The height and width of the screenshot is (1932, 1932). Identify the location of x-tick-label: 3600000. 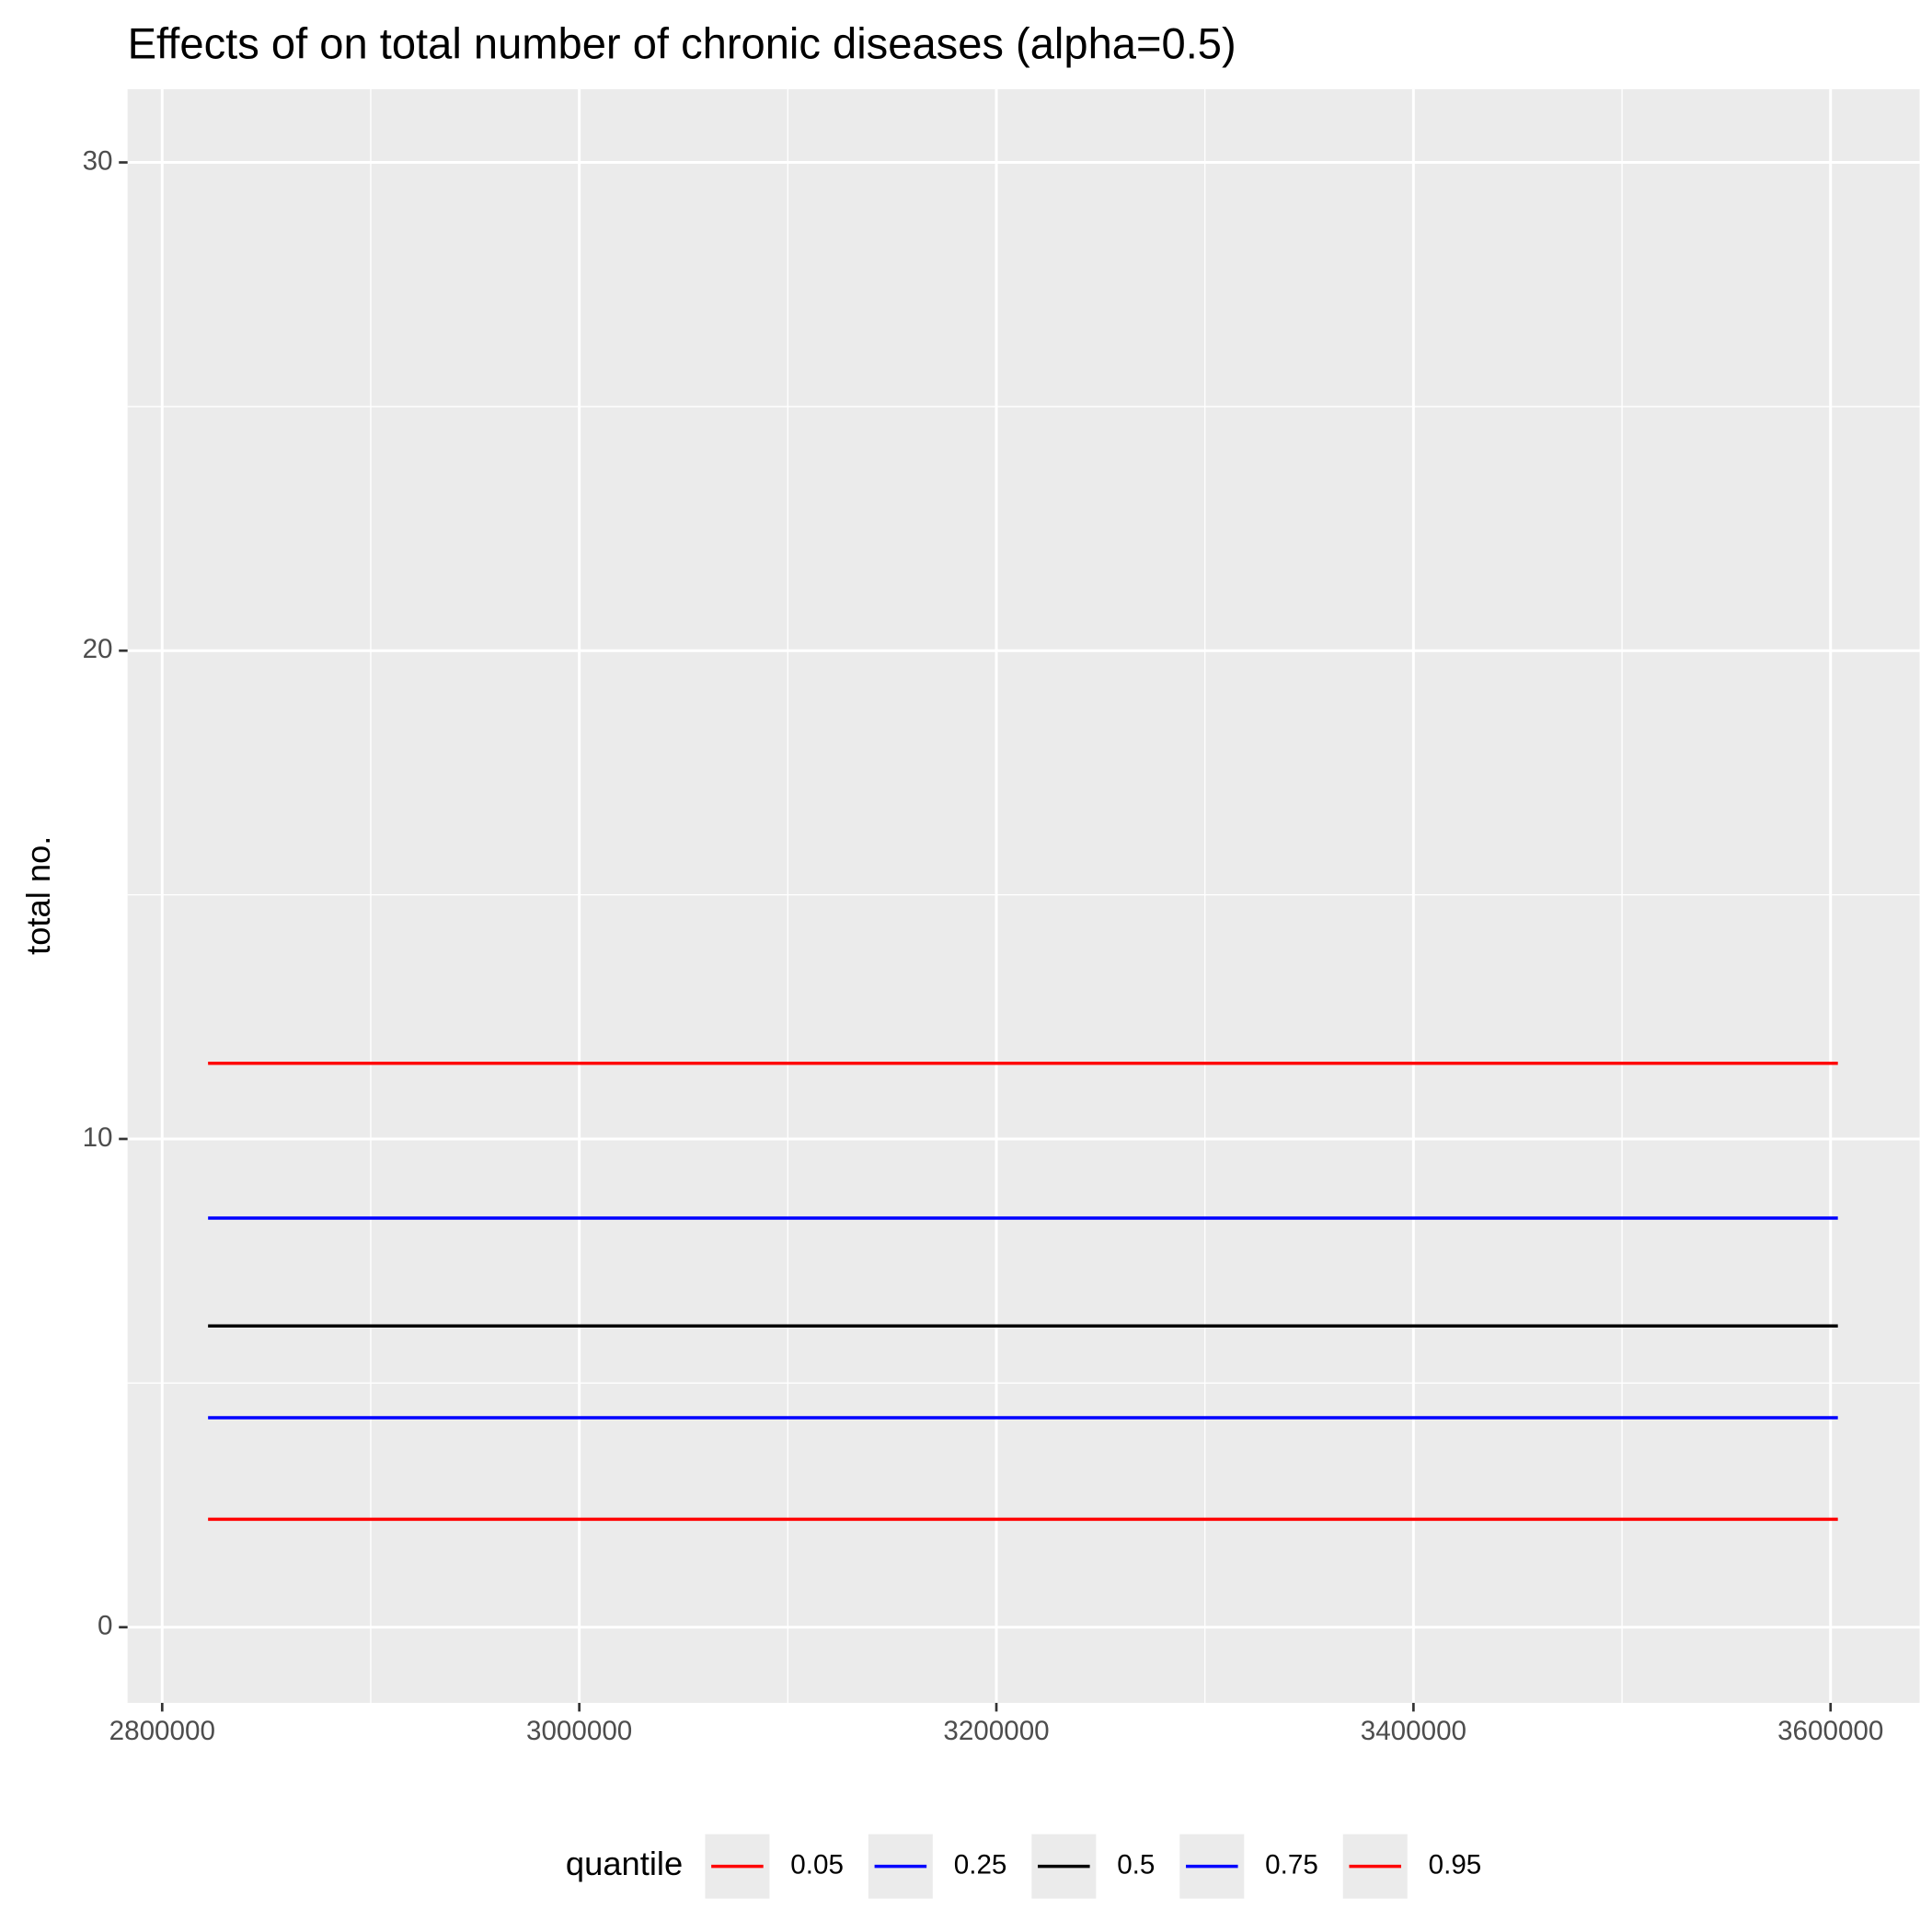
(1830, 1731).